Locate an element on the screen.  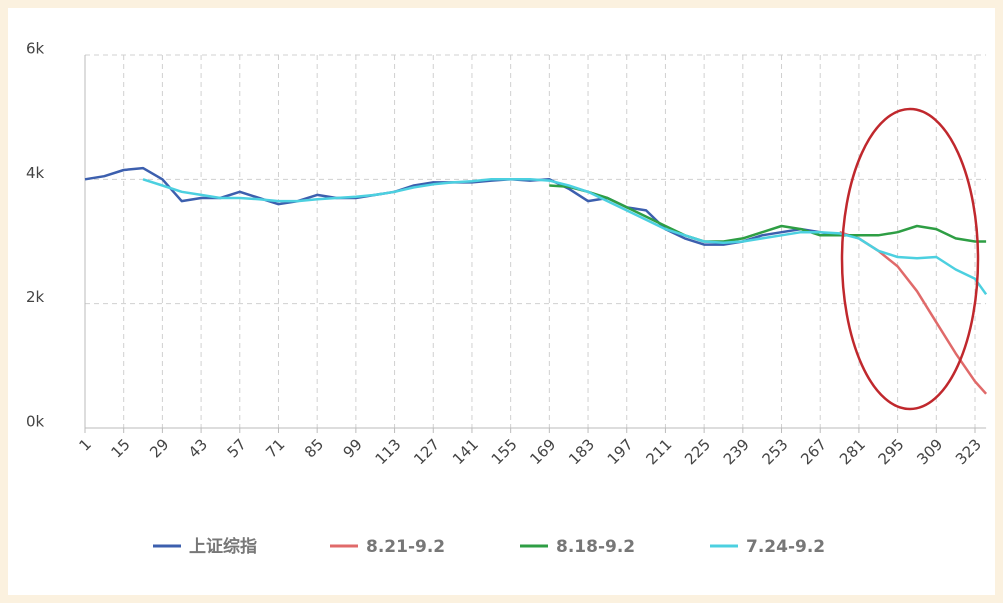
x-tick-label: 141 is located at coordinates (465, 451).